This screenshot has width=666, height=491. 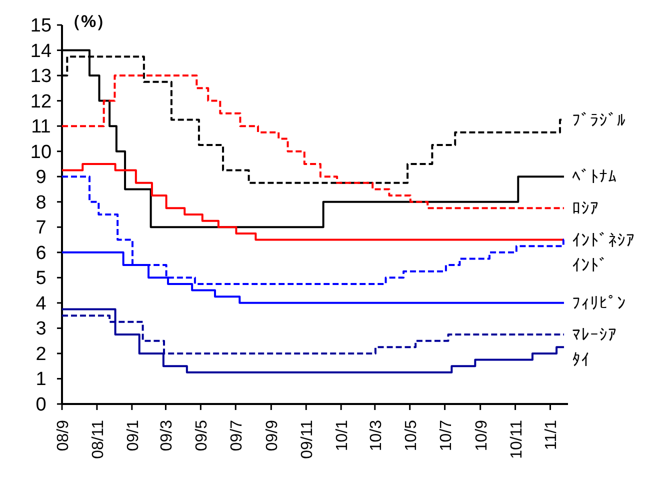 I want to click on y-tick-label: 1, so click(x=41, y=379).